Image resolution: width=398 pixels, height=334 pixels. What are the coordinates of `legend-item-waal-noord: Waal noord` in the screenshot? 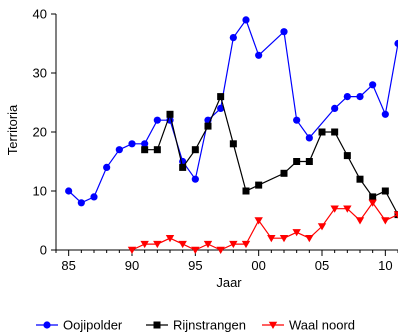 It's located at (308, 325).